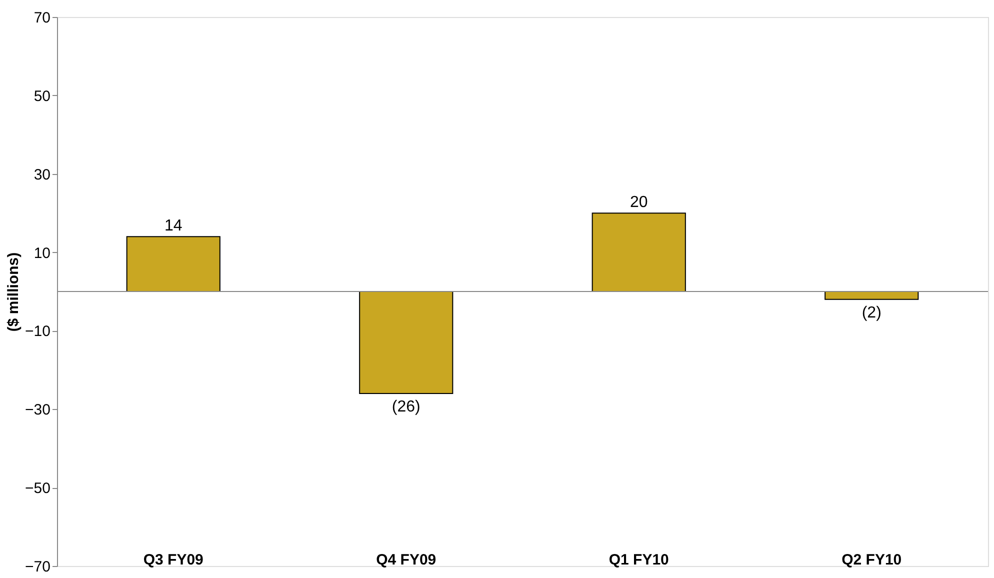 This screenshot has width=994, height=578. I want to click on y-tick-label: −30, so click(37, 410).